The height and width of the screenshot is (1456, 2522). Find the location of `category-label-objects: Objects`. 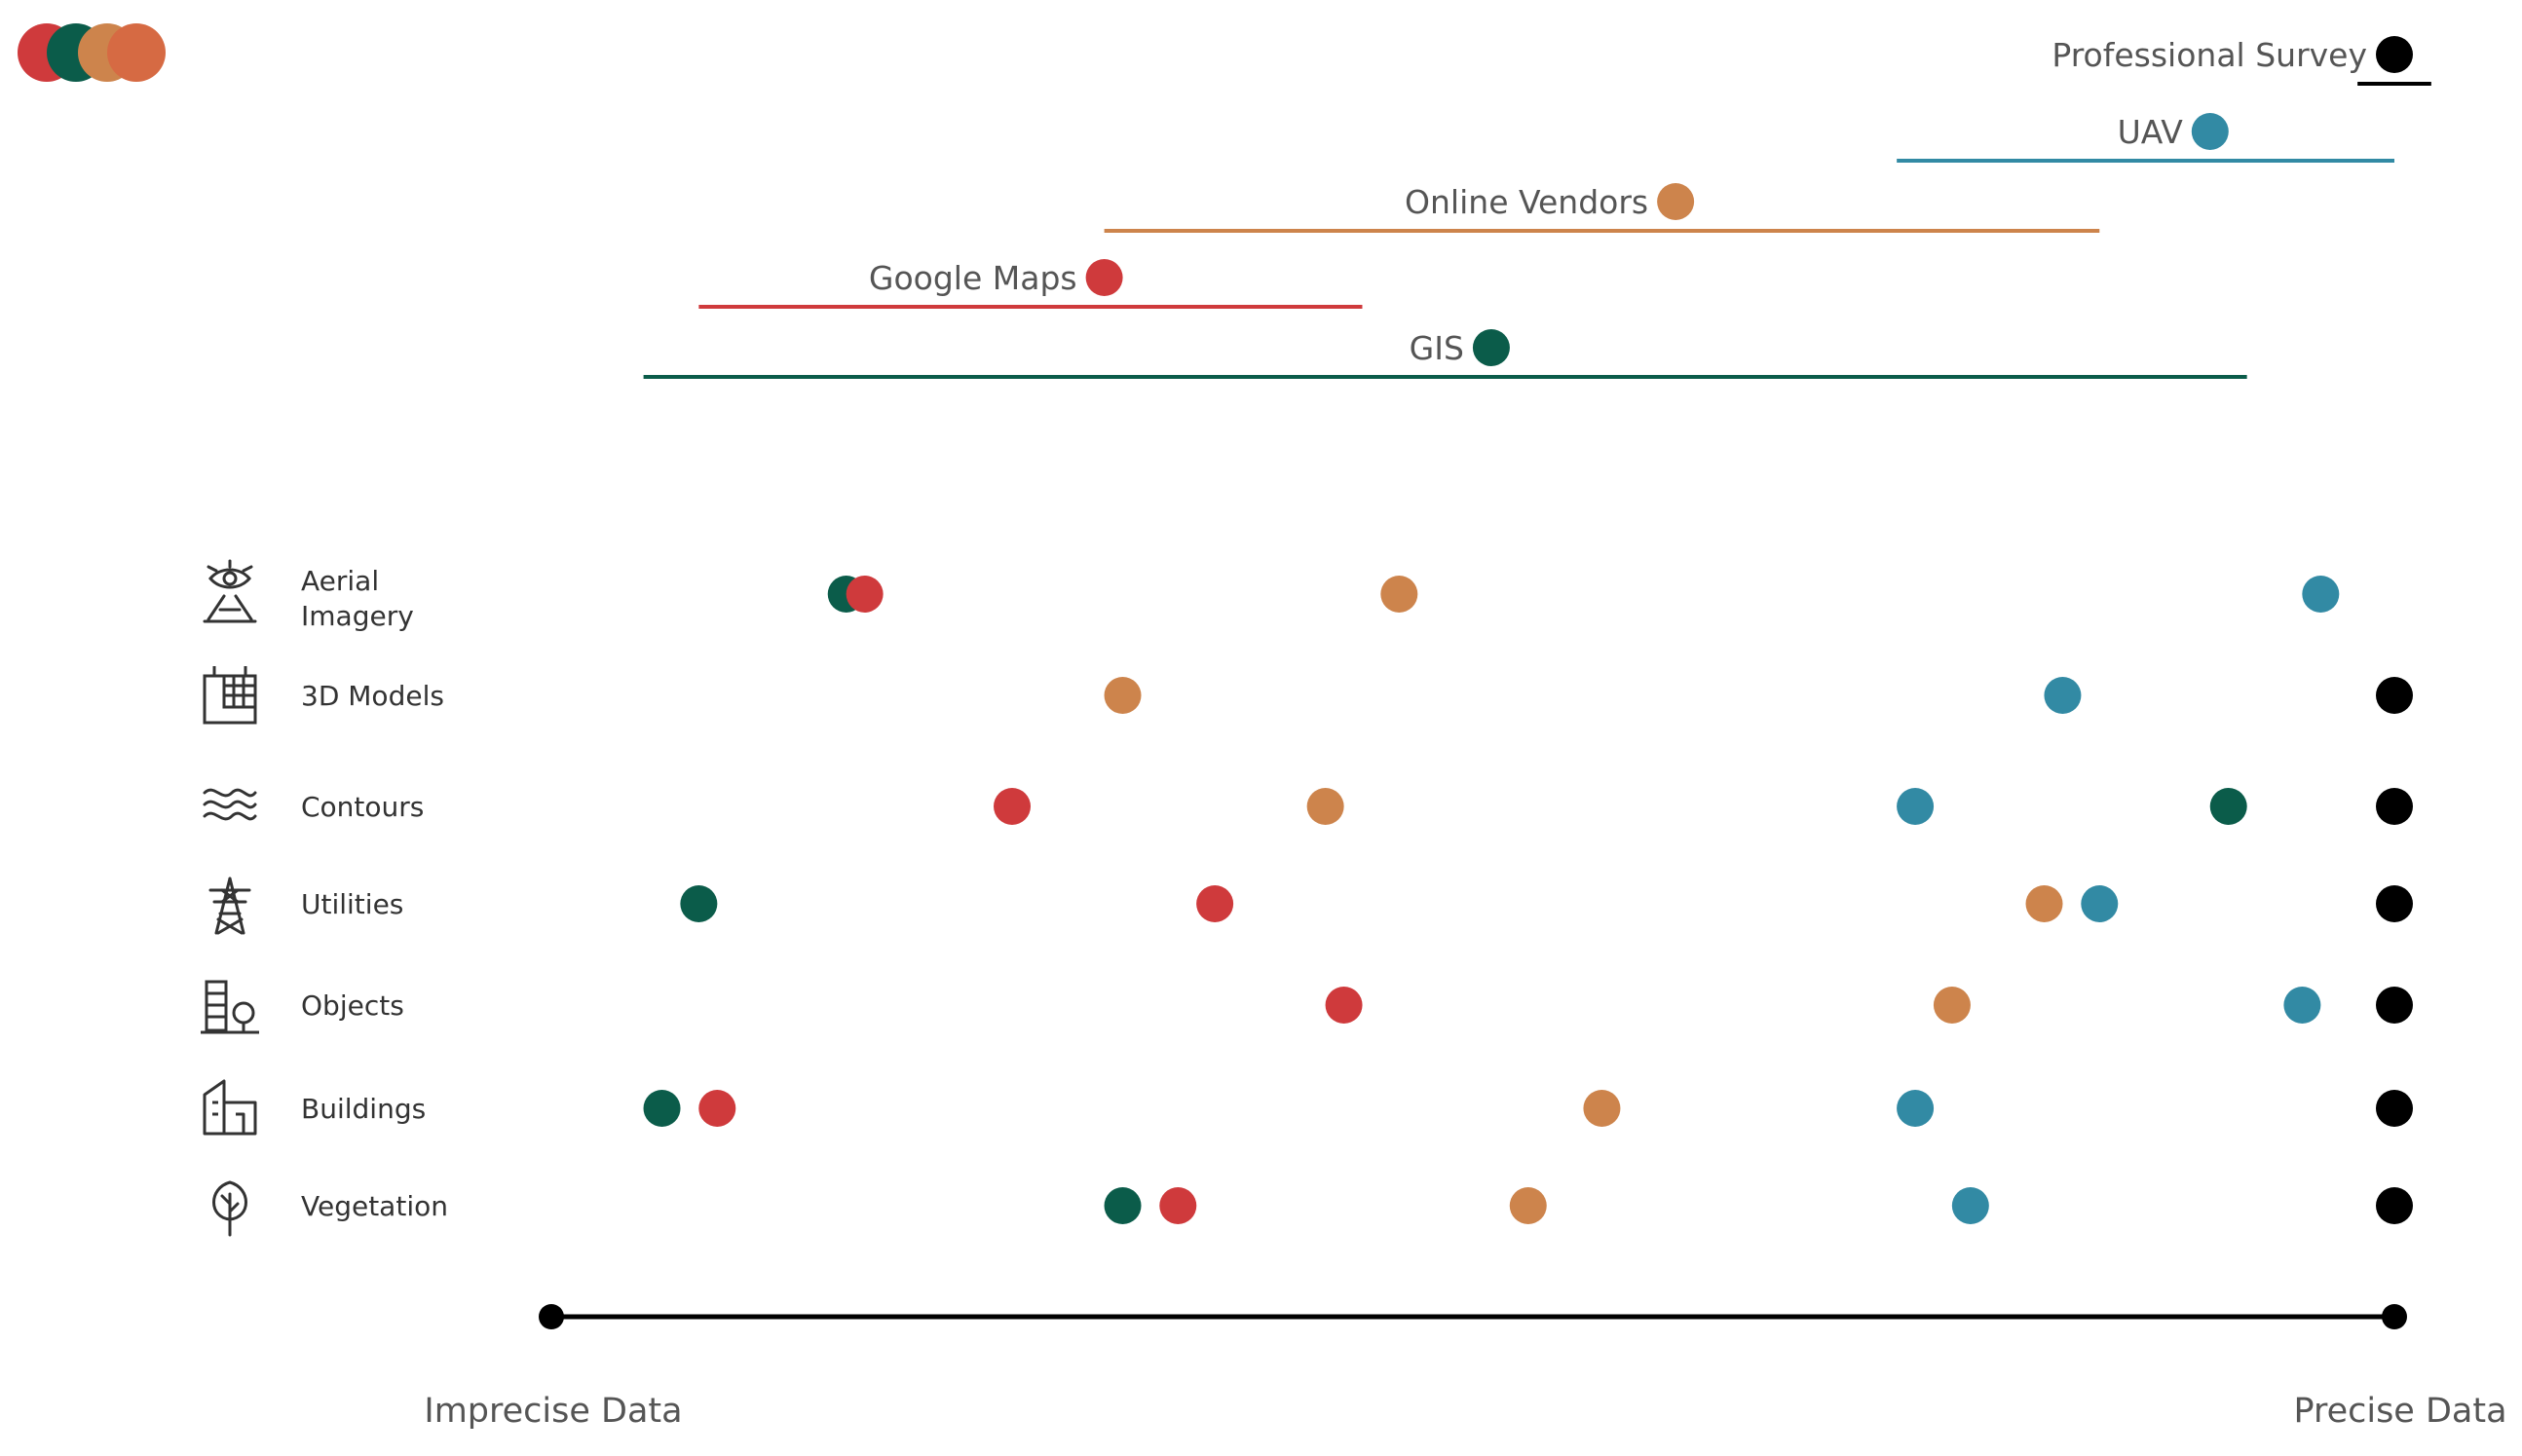

category-label-objects: Objects is located at coordinates (352, 1005).